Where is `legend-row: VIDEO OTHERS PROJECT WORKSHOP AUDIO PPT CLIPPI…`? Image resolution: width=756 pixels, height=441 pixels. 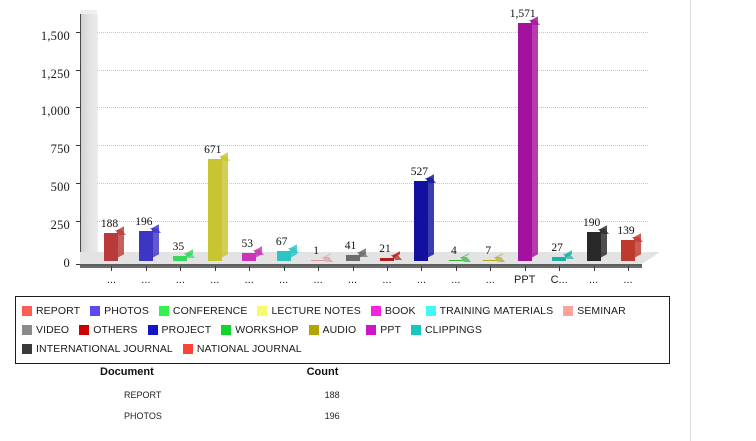 legend-row: VIDEO OTHERS PROJECT WORKSHOP AUDIO PPT CLIPPI… is located at coordinates (342, 329).